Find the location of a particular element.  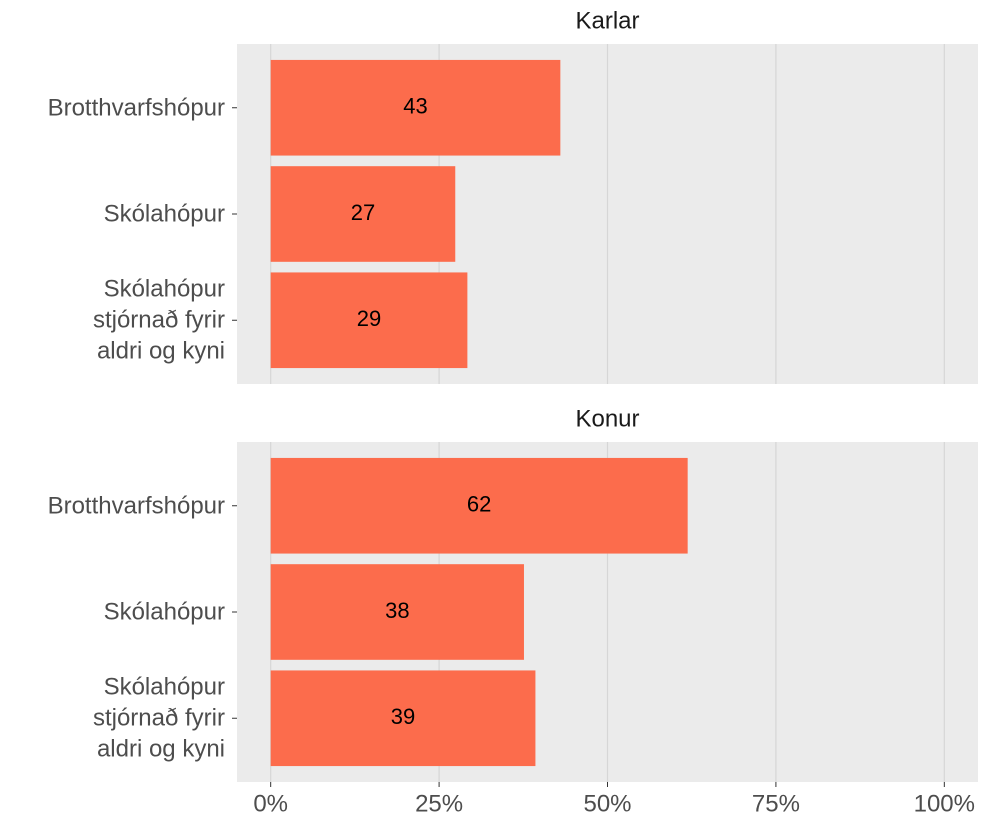

x-tick-label: 100% is located at coordinates (944, 803).